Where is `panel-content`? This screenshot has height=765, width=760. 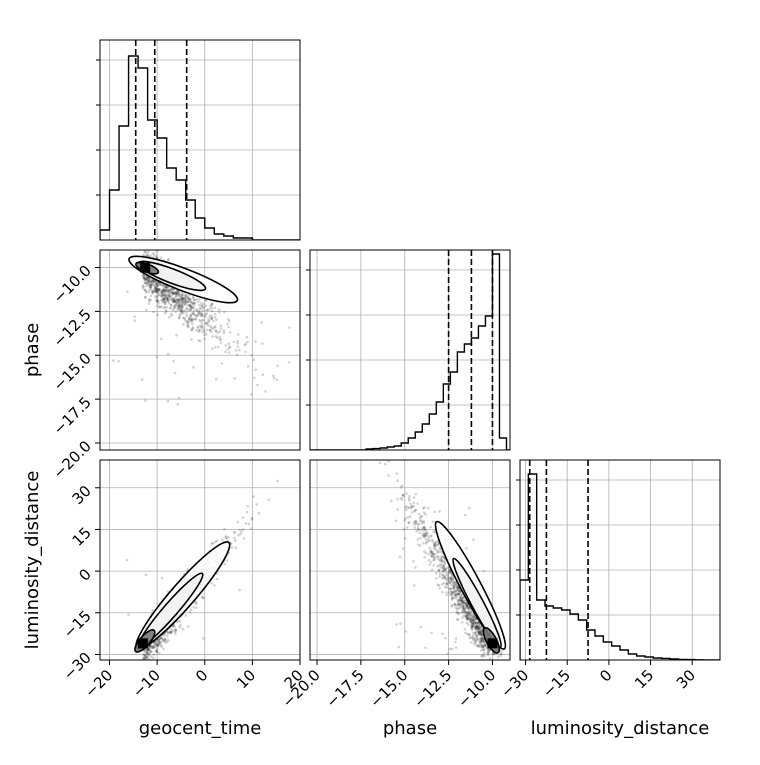 panel-content is located at coordinates (410, 350).